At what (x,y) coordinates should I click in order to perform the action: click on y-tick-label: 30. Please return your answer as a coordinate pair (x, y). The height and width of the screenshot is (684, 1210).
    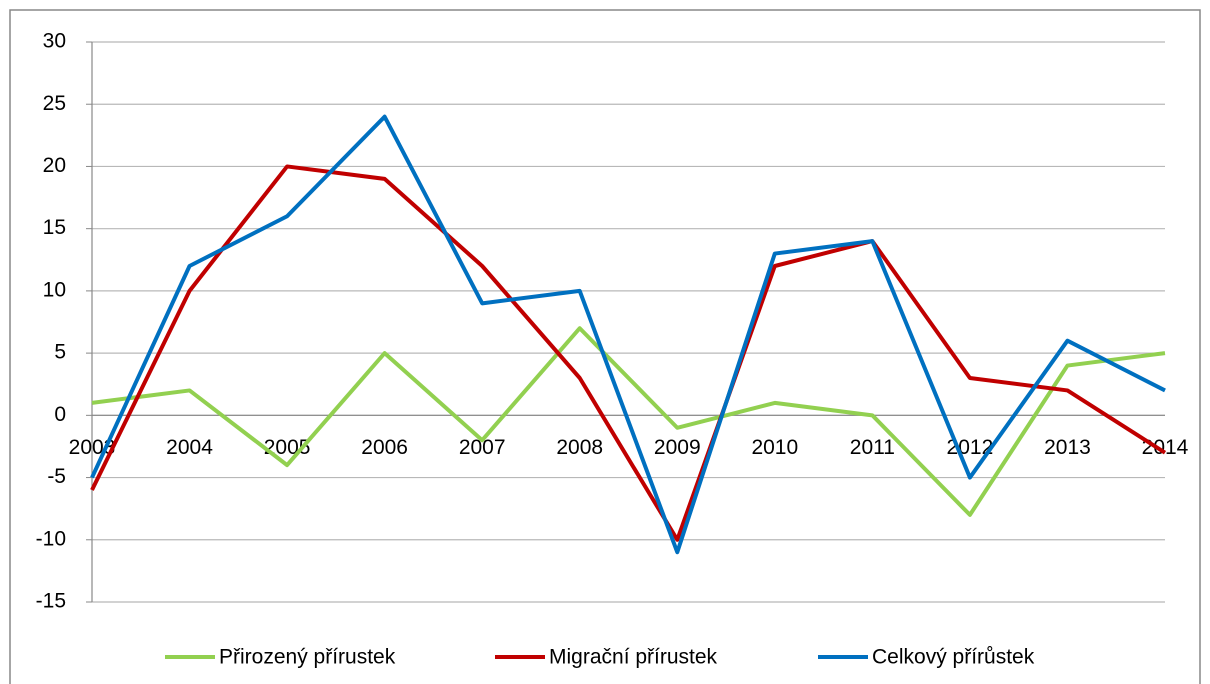
    Looking at the image, I should click on (54, 41).